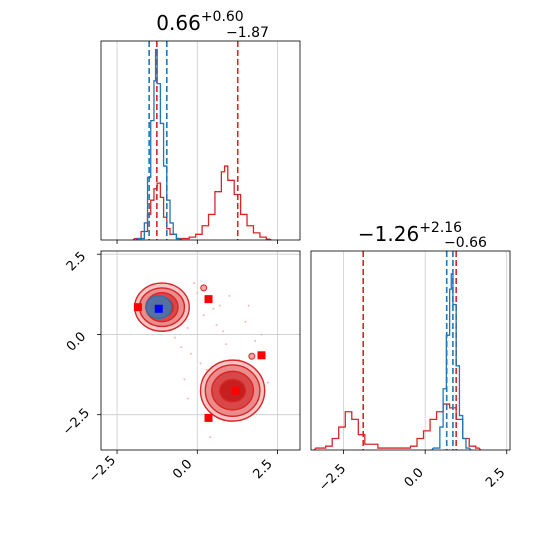  Describe the element at coordinates (76, 422) in the screenshot. I see `scatter-yticklabel-0: −2.5` at that location.